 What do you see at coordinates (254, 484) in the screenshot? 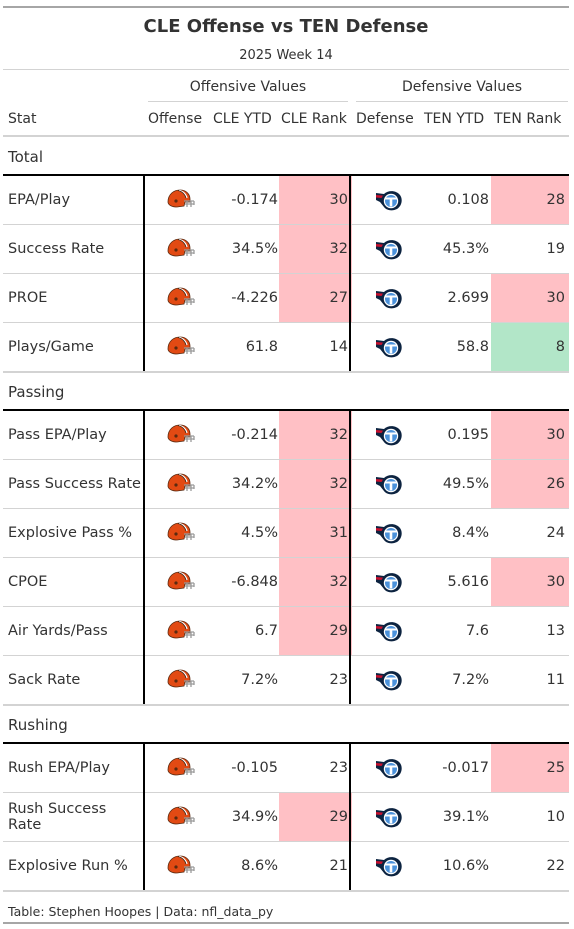
I see `cle-ytd-value: 34.2%` at bounding box center [254, 484].